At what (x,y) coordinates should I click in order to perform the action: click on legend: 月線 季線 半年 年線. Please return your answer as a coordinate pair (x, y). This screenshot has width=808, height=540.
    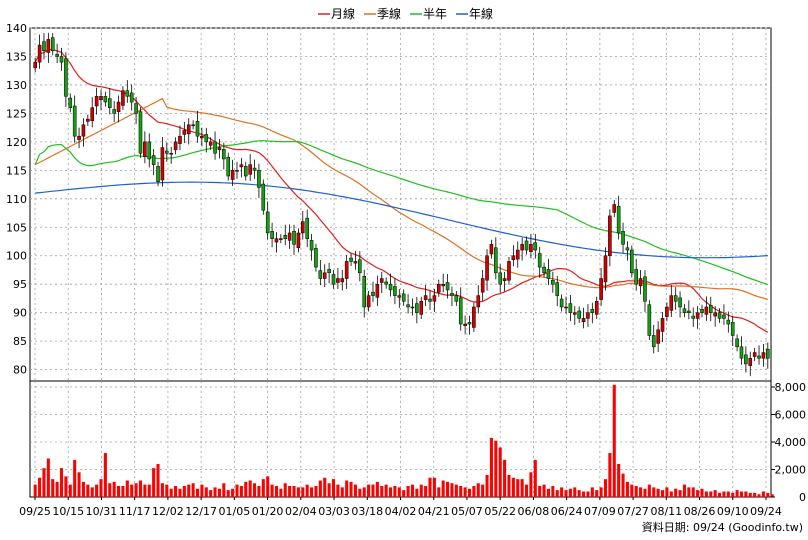
    Looking at the image, I should click on (405, 13).